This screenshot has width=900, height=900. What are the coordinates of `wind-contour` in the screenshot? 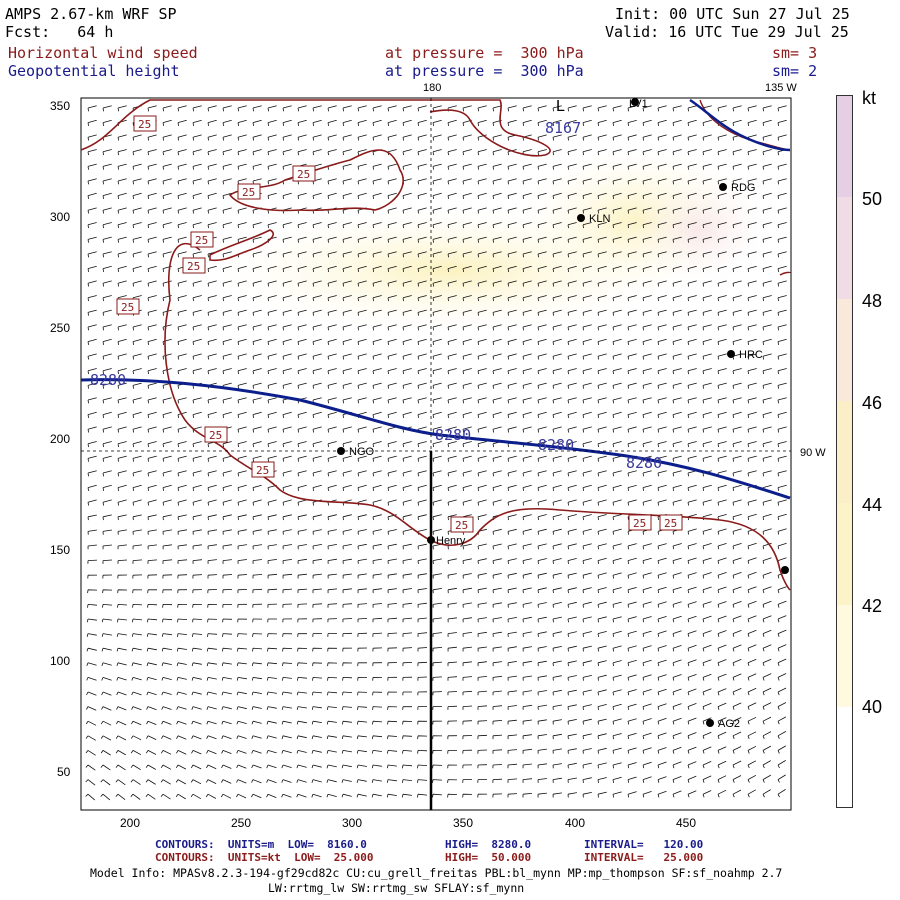 It's located at (785, 273).